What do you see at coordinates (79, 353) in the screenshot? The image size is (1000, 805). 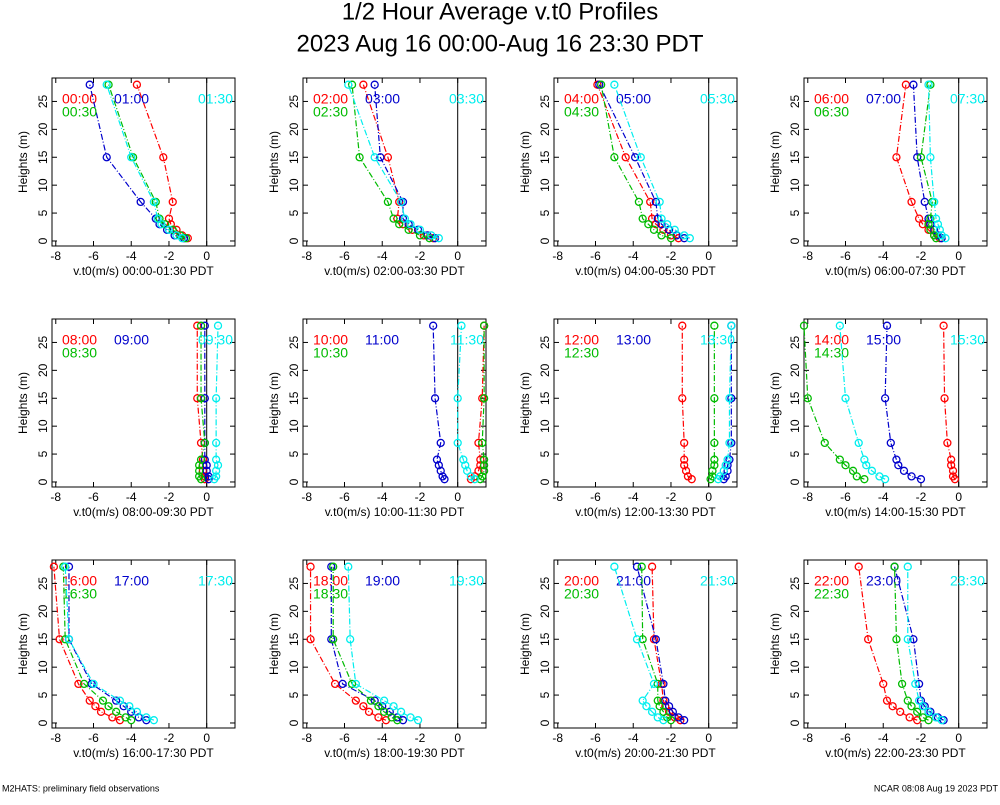 I see `legend-label: 08:30` at bounding box center [79, 353].